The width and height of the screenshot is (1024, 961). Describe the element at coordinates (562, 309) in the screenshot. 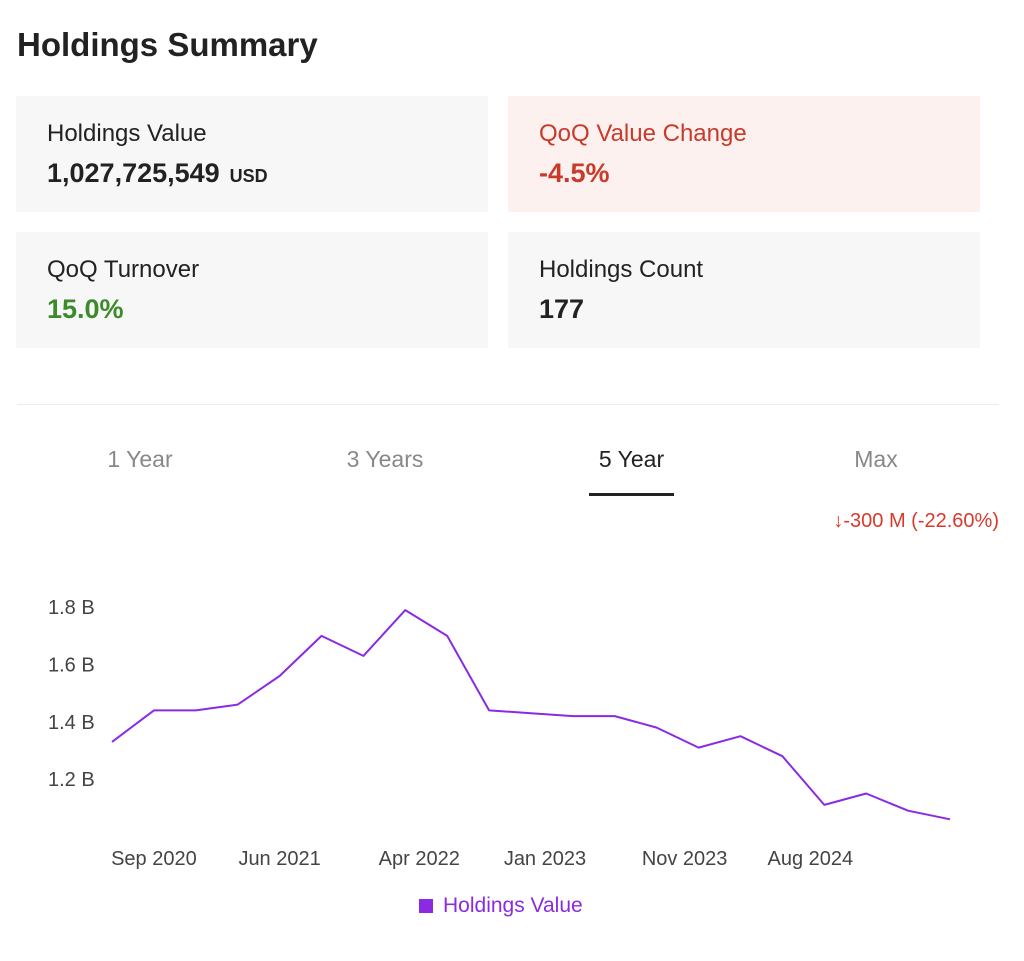

I see `holdings-count-value: 177` at that location.